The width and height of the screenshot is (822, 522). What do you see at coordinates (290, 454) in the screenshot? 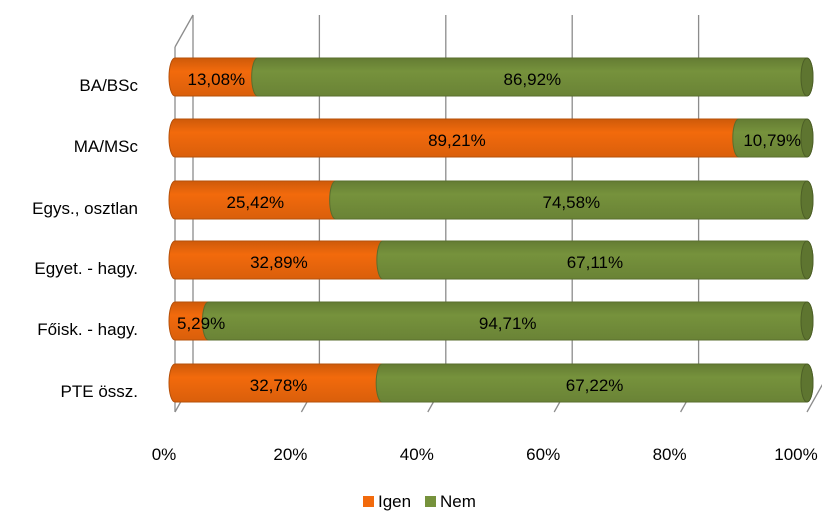
I see `x-tick-label: 20%` at bounding box center [290, 454].